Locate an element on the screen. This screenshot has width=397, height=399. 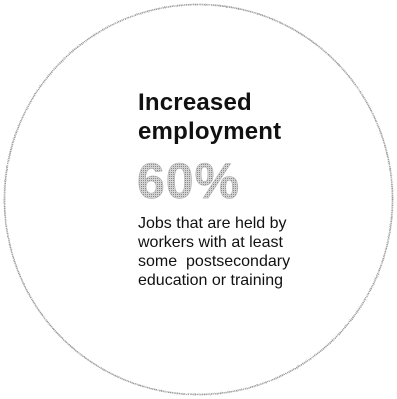
heading: Increased employment is located at coordinates (258, 117).